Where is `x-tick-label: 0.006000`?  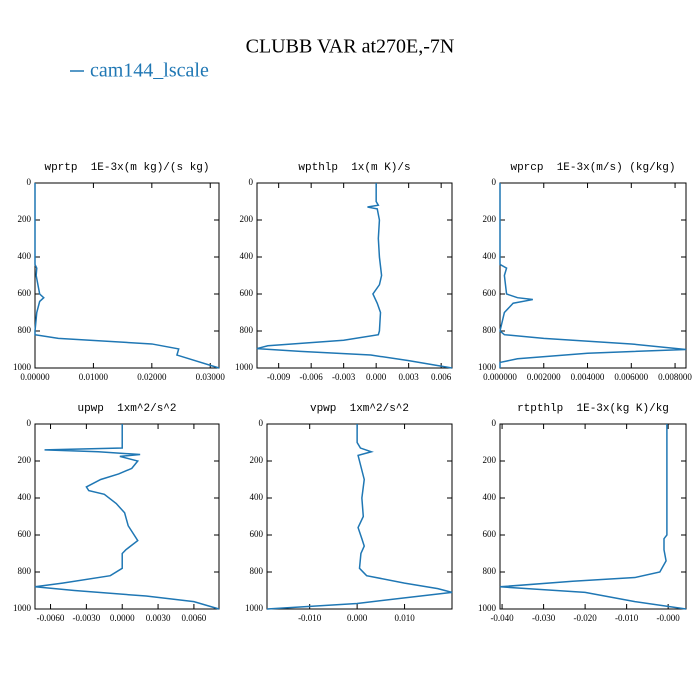 x-tick-label: 0.006000 is located at coordinates (631, 377).